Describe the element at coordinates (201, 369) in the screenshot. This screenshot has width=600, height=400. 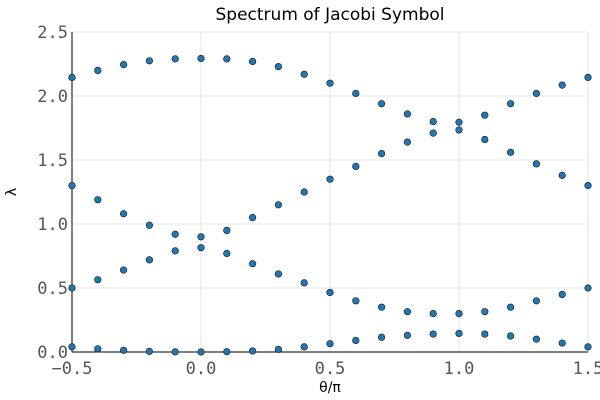
I see `x-tick-label: 0.0` at that location.